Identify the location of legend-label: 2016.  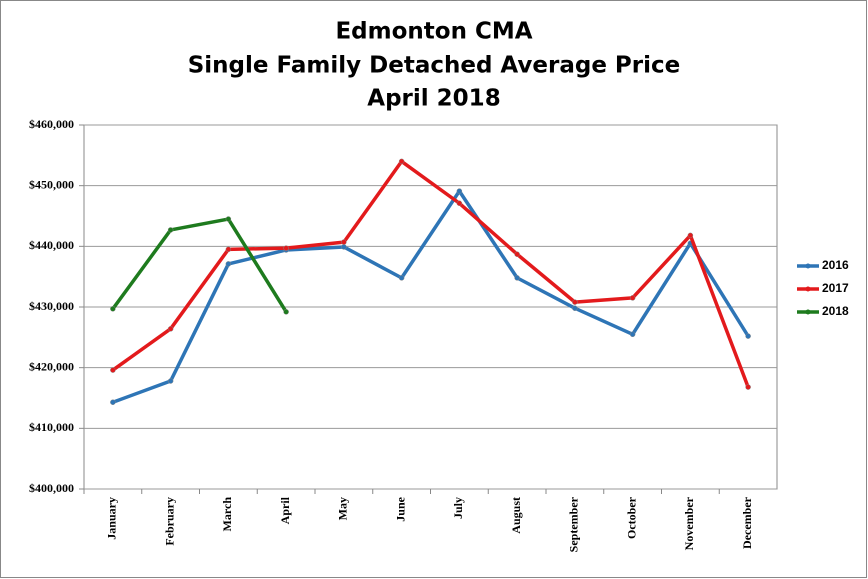
(835, 265).